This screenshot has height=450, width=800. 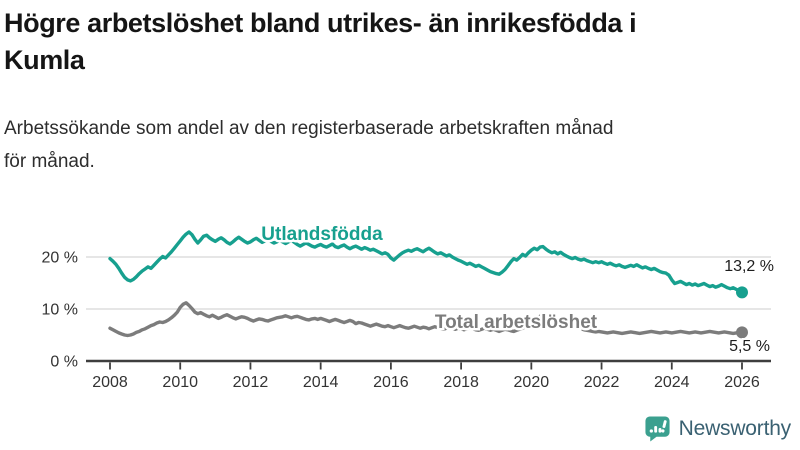 I want to click on x-axis-tick-label: 2008, so click(x=110, y=382).